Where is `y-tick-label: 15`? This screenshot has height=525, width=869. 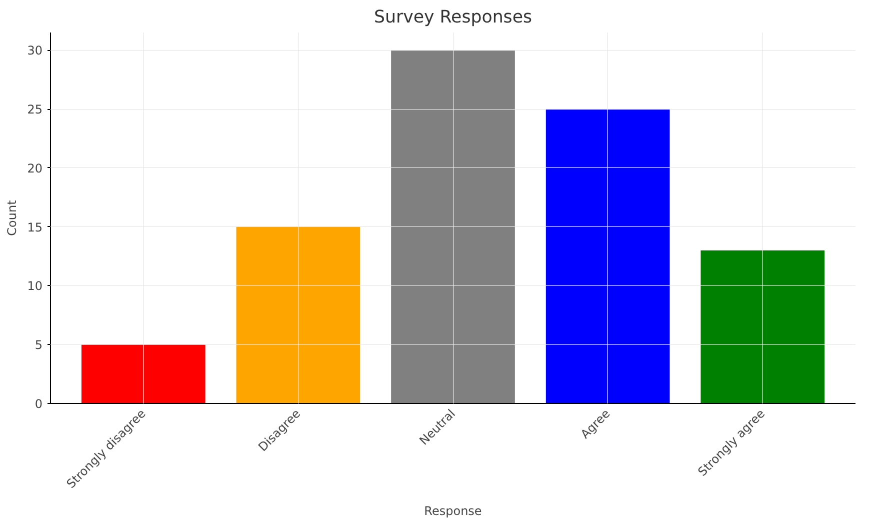
y-tick-label: 15 is located at coordinates (35, 227).